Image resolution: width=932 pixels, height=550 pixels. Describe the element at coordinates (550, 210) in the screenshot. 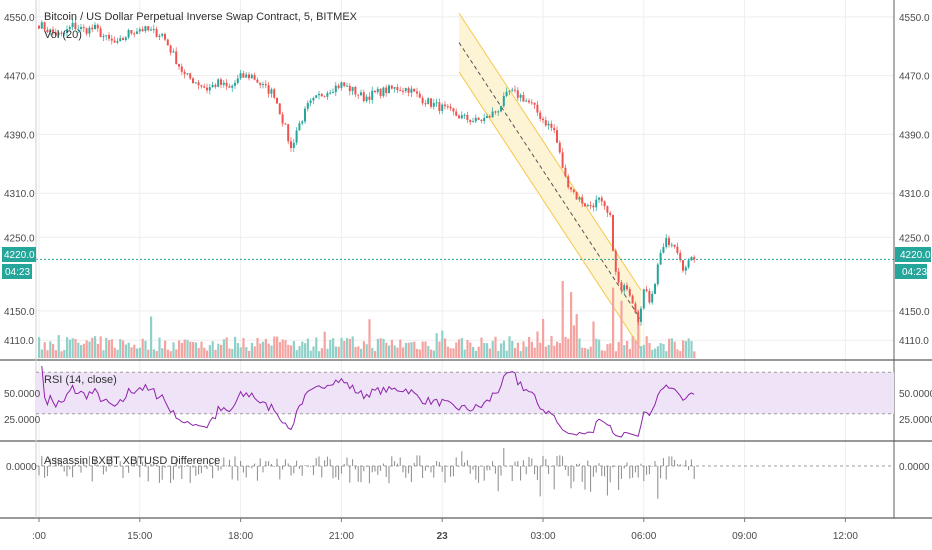

I see `channel-lower-line` at that location.